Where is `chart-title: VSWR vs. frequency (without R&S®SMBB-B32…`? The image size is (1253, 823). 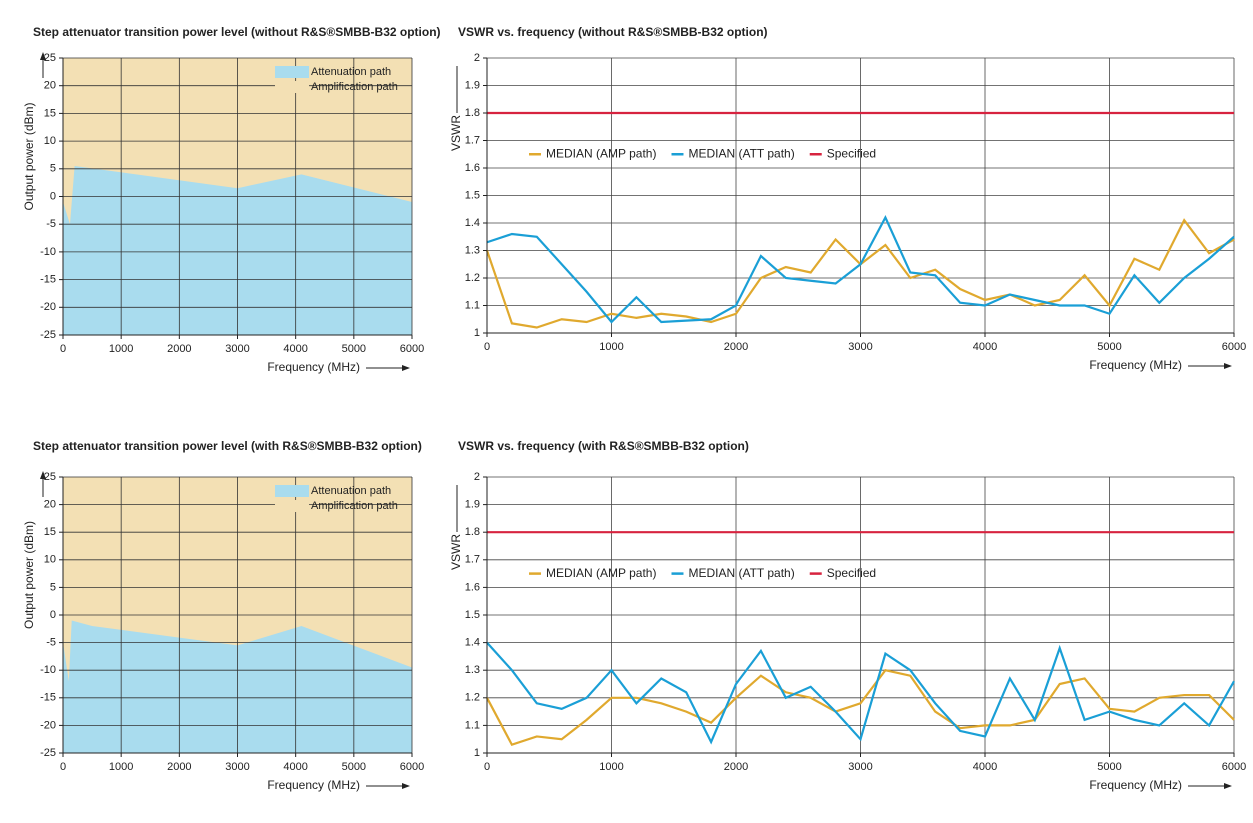
chart-title: VSWR vs. frequency (without R&S®SMBB-B32… is located at coordinates (613, 32).